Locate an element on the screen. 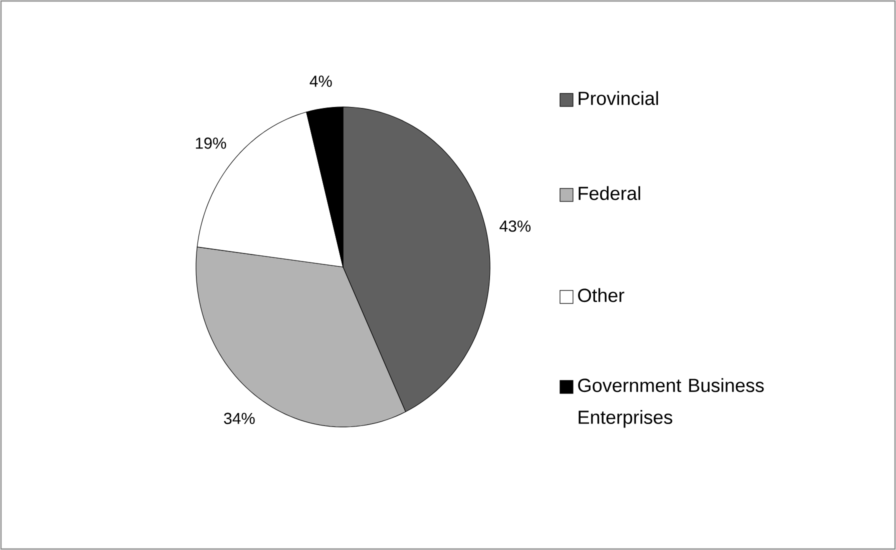 The height and width of the screenshot is (550, 896). legend-label: Federal is located at coordinates (609, 193).